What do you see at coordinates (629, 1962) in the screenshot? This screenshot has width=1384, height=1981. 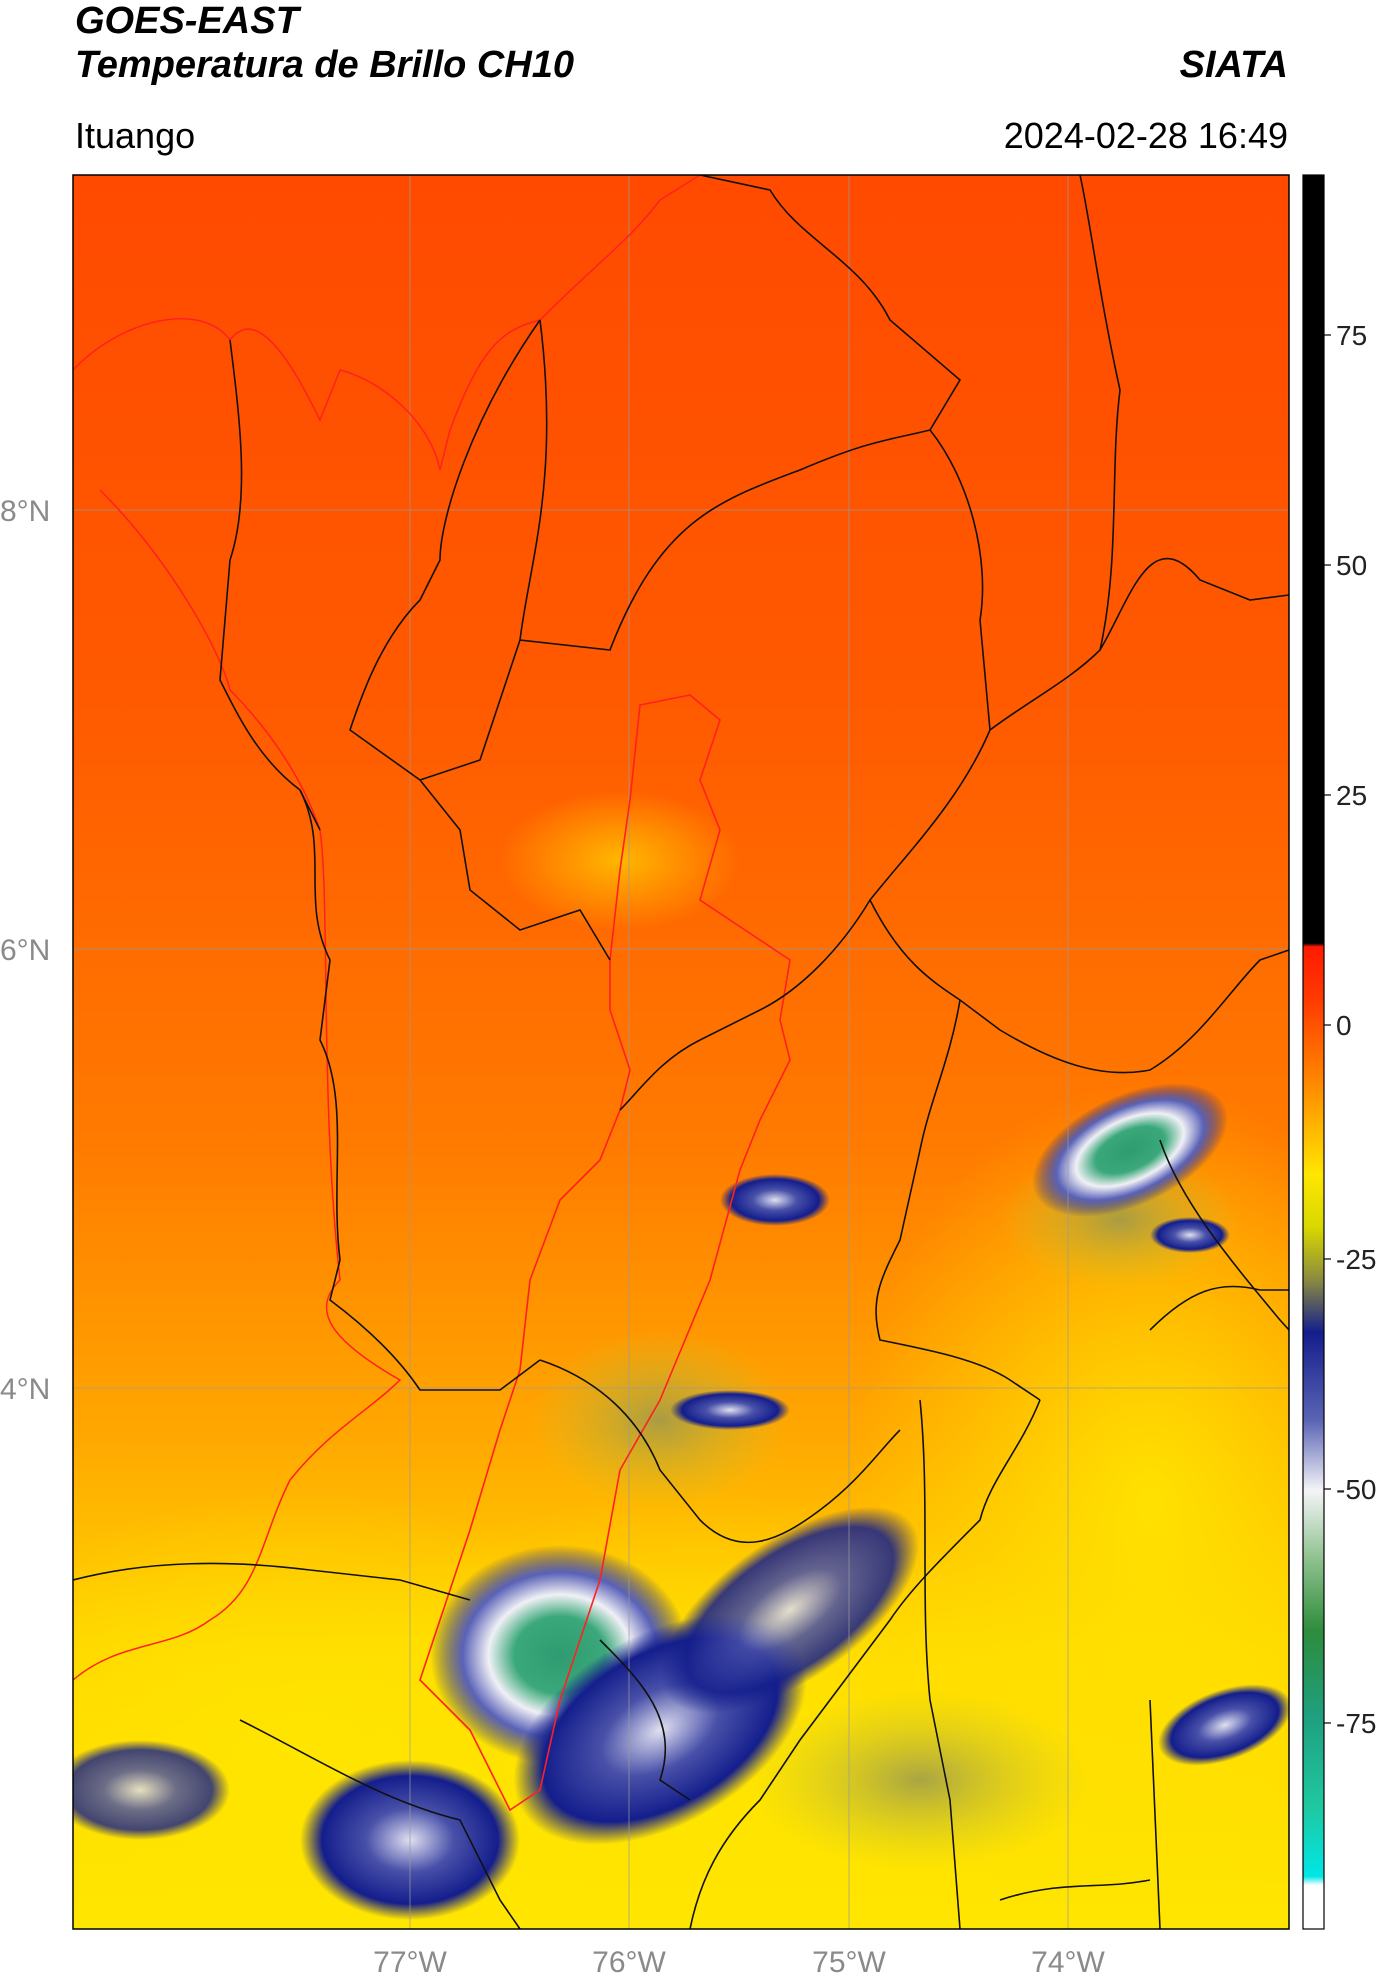 I see `lon-tick-label: 76°W` at bounding box center [629, 1962].